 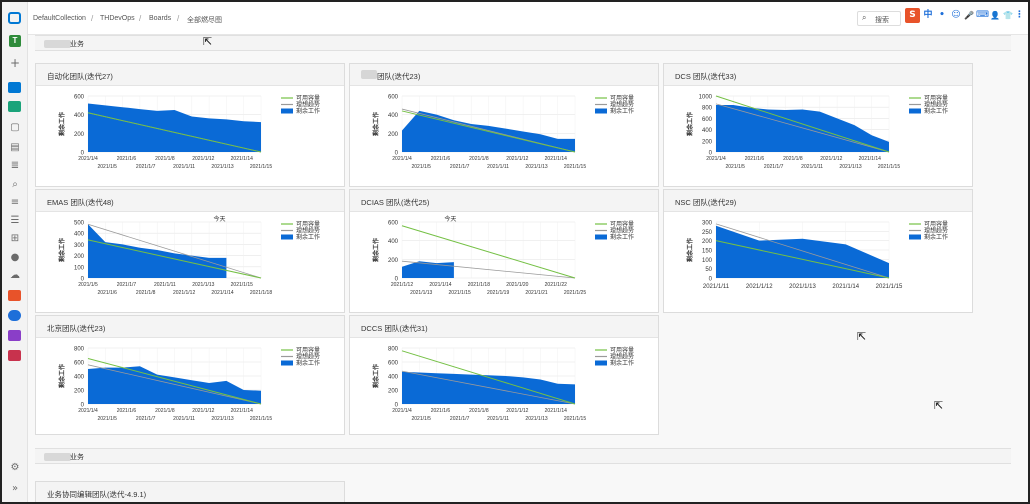 I want to click on y-tick-label: 150, so click(x=707, y=252).